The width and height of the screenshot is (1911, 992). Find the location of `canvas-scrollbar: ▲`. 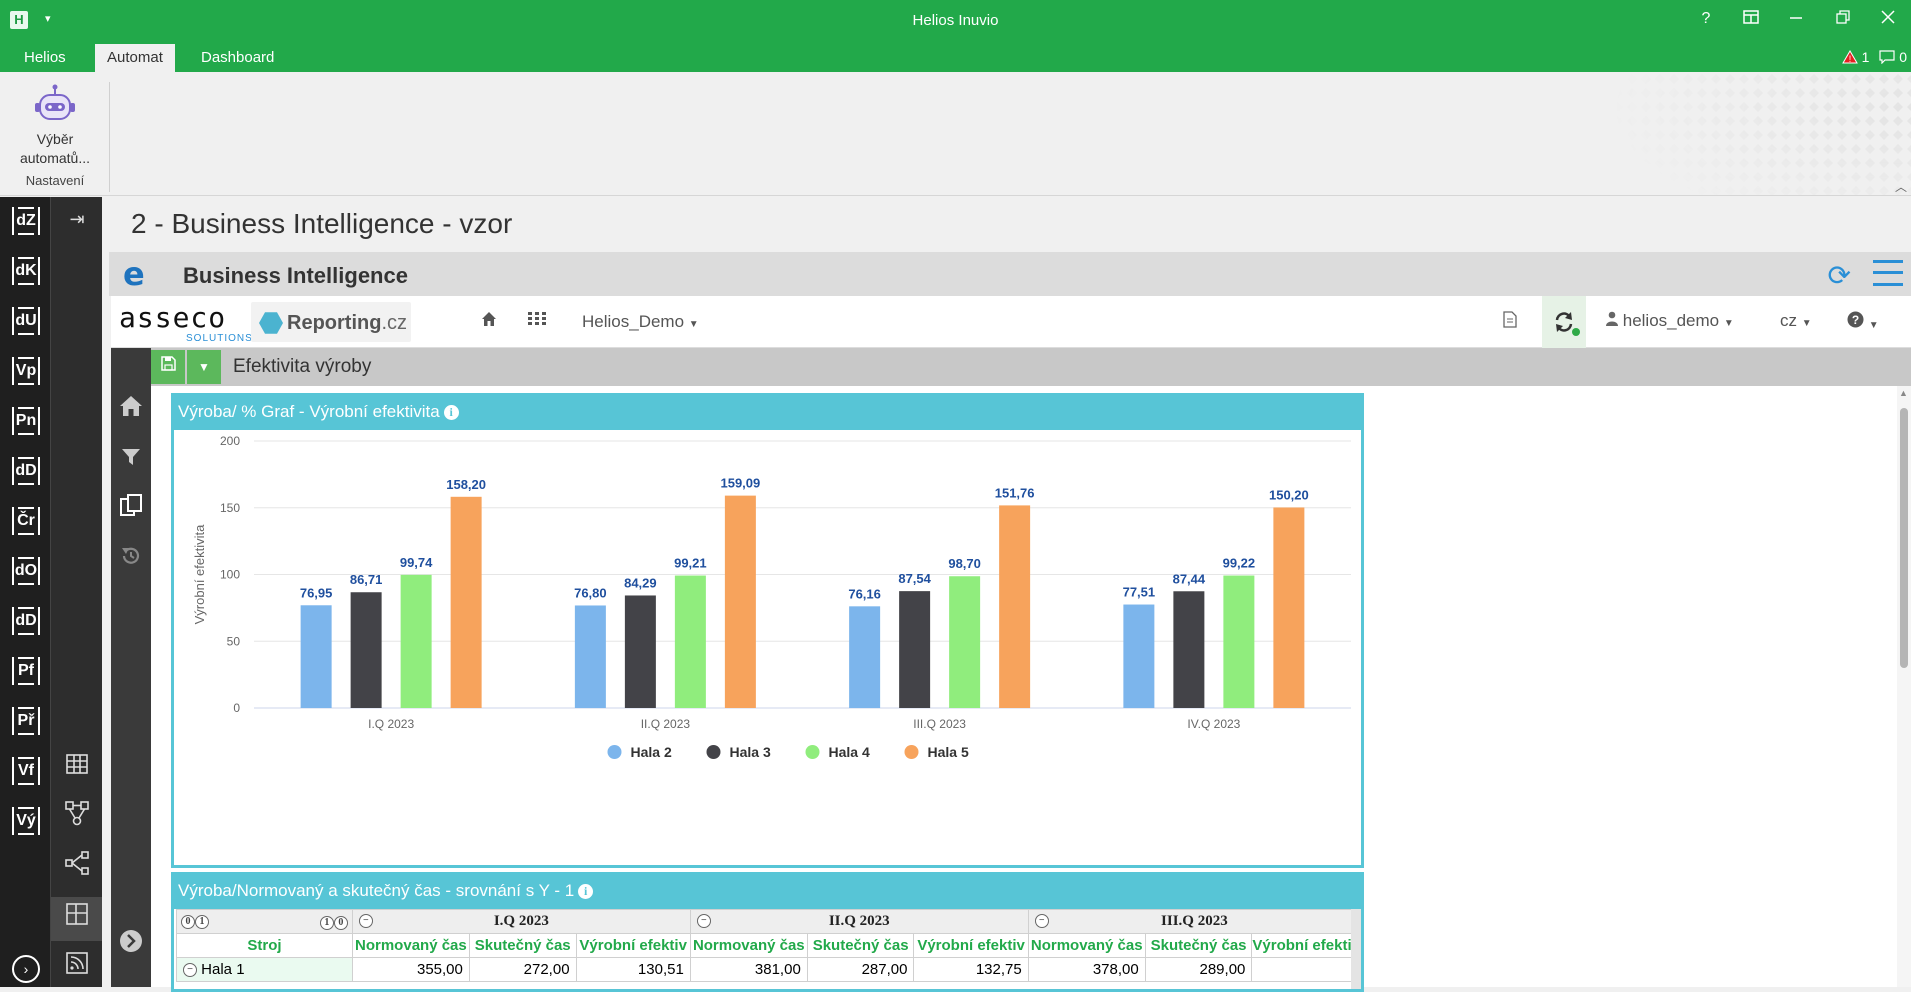

canvas-scrollbar: ▲ is located at coordinates (1904, 686).